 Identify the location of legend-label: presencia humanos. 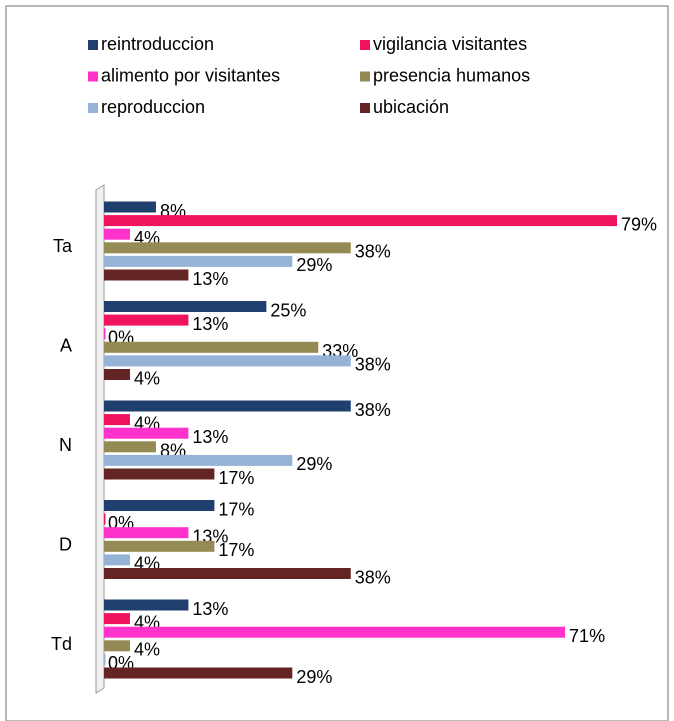
(451, 75).